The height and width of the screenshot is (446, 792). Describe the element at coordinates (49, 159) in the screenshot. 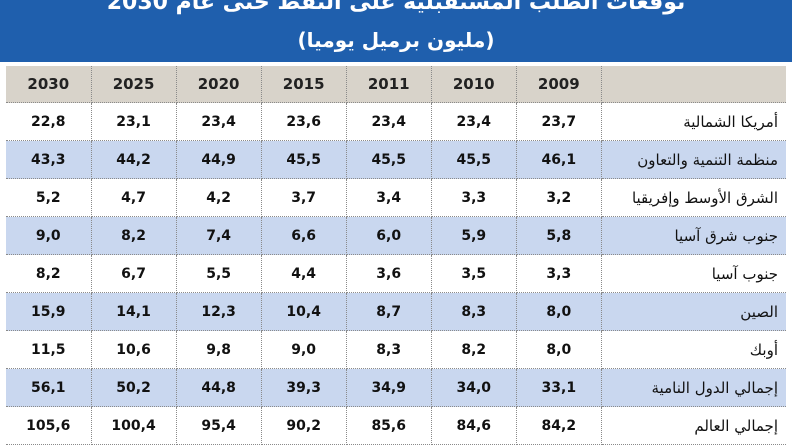

I see `table-cell: 43,3` at that location.